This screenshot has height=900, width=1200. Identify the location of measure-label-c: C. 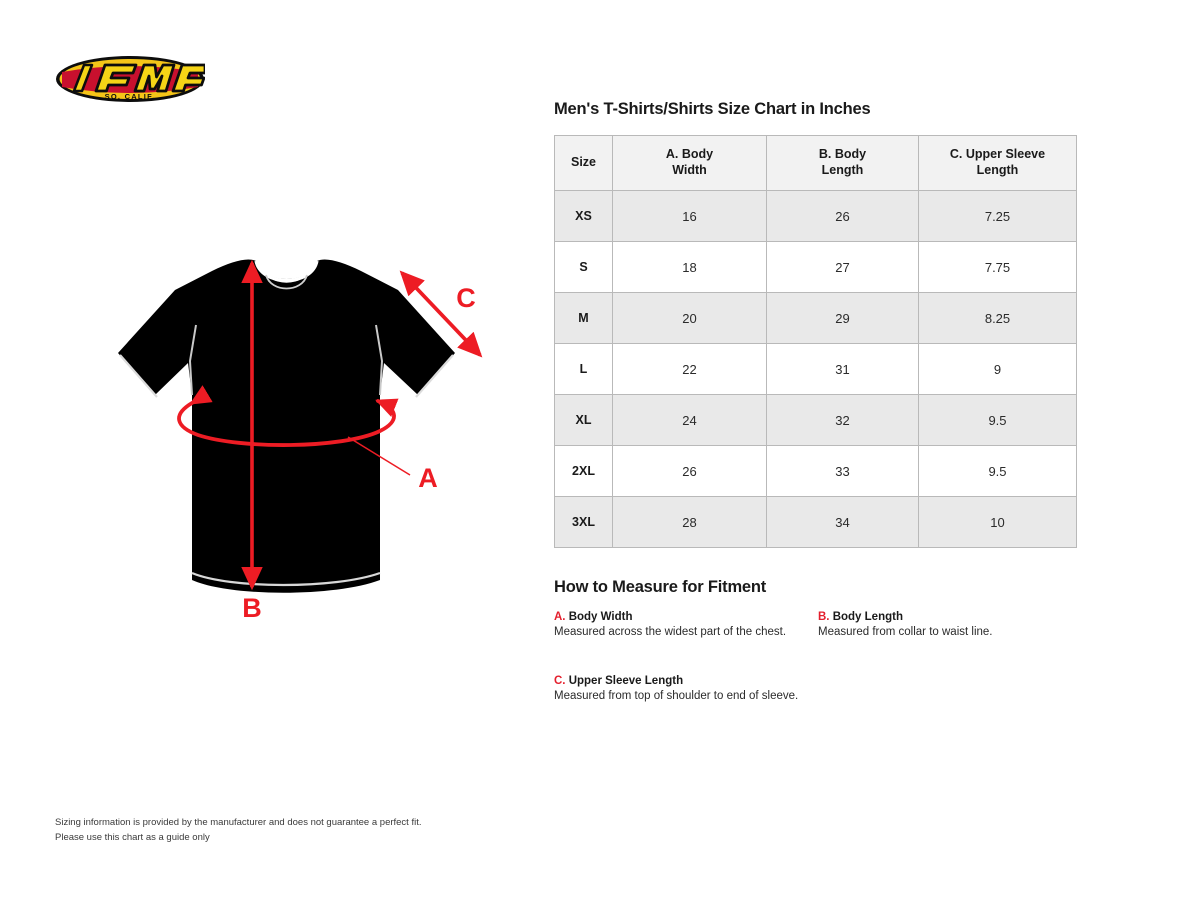
(466, 298).